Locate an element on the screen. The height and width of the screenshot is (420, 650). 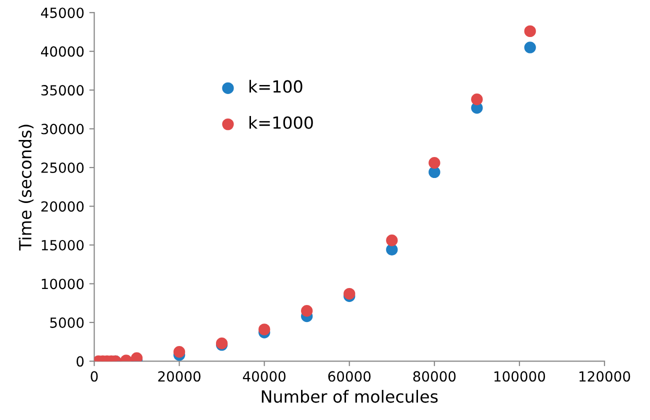
y-tick-label: 5000 is located at coordinates (67, 322).